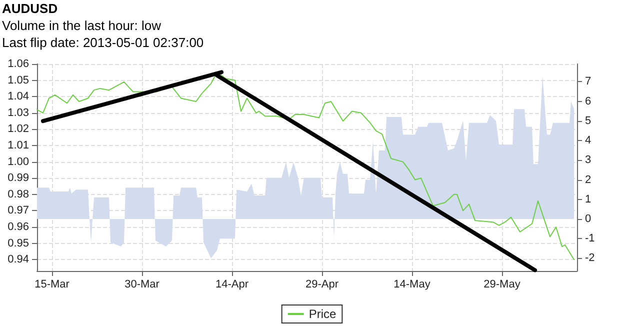 This screenshot has width=624, height=331. I want to click on y2-tick-label: 3, so click(588, 160).